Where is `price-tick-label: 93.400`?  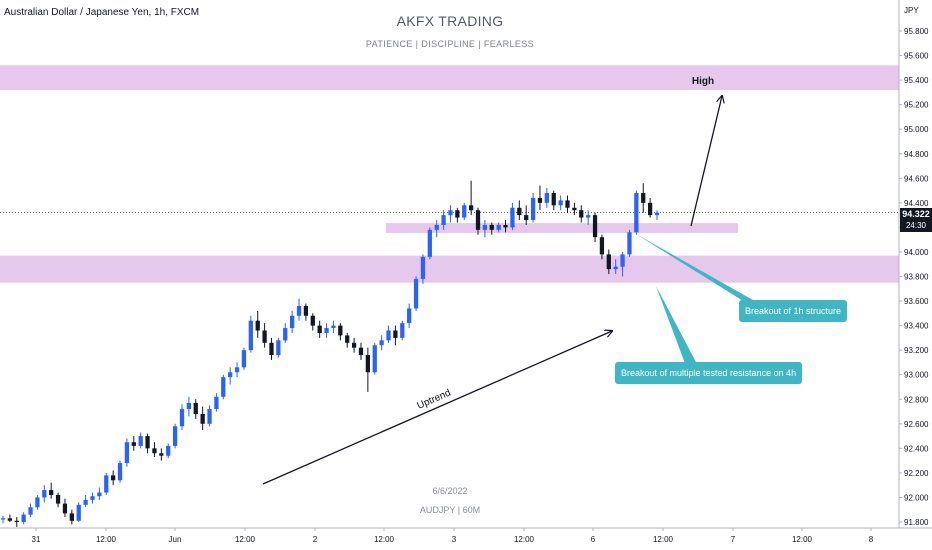
price-tick-label: 93.400 is located at coordinates (916, 326).